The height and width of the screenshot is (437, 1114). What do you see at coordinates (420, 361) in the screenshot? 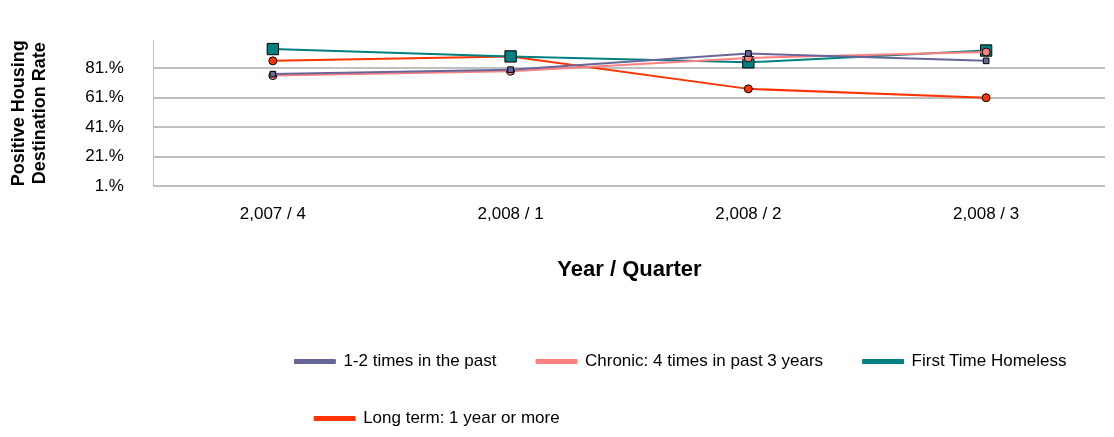
I see `legend-label: 1-2 times in the past` at bounding box center [420, 361].